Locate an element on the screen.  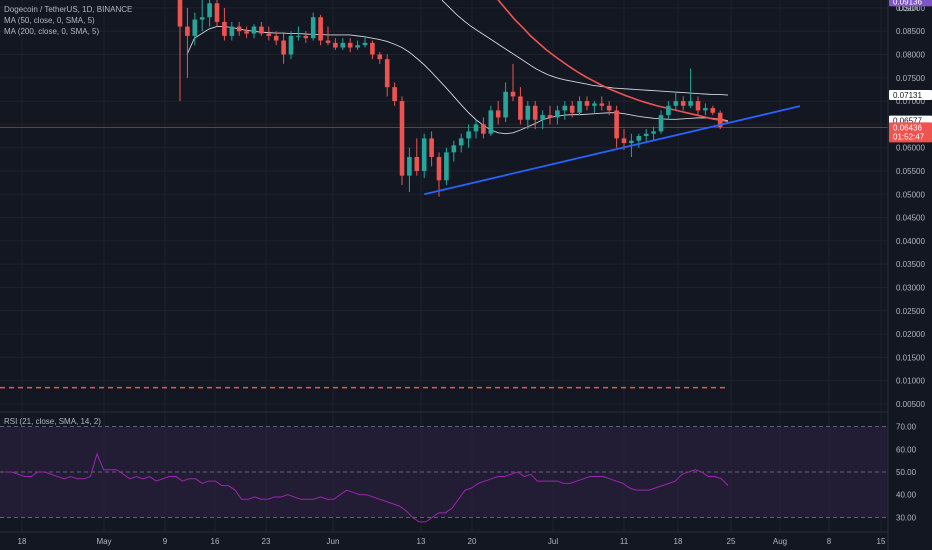
ma-short-line is located at coordinates (457, 80).